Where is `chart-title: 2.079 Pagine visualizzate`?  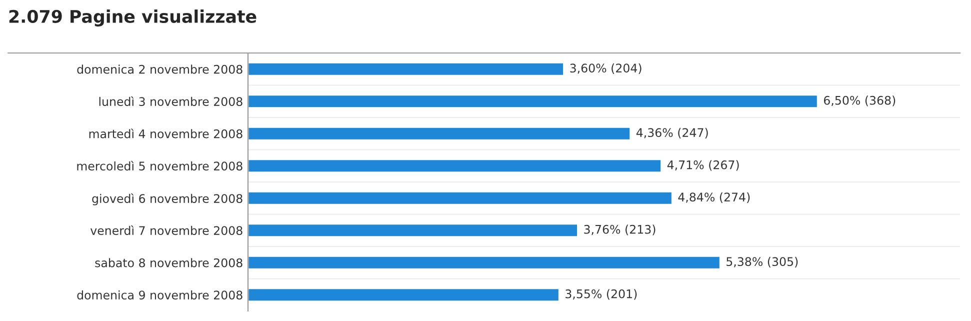 chart-title: 2.079 Pagine visualizzate is located at coordinates (132, 18).